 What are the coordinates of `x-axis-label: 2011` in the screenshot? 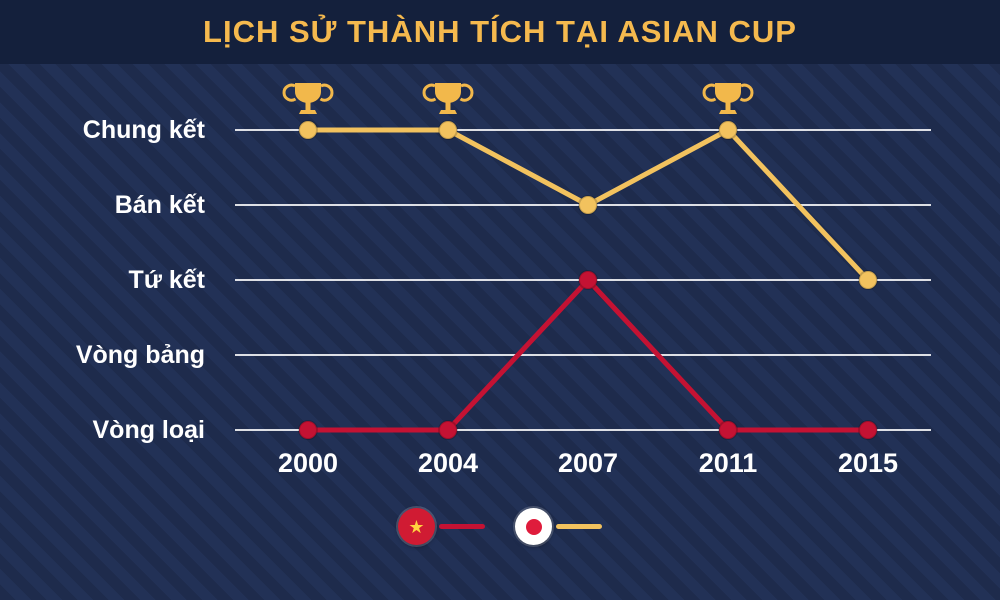 It's located at (728, 463).